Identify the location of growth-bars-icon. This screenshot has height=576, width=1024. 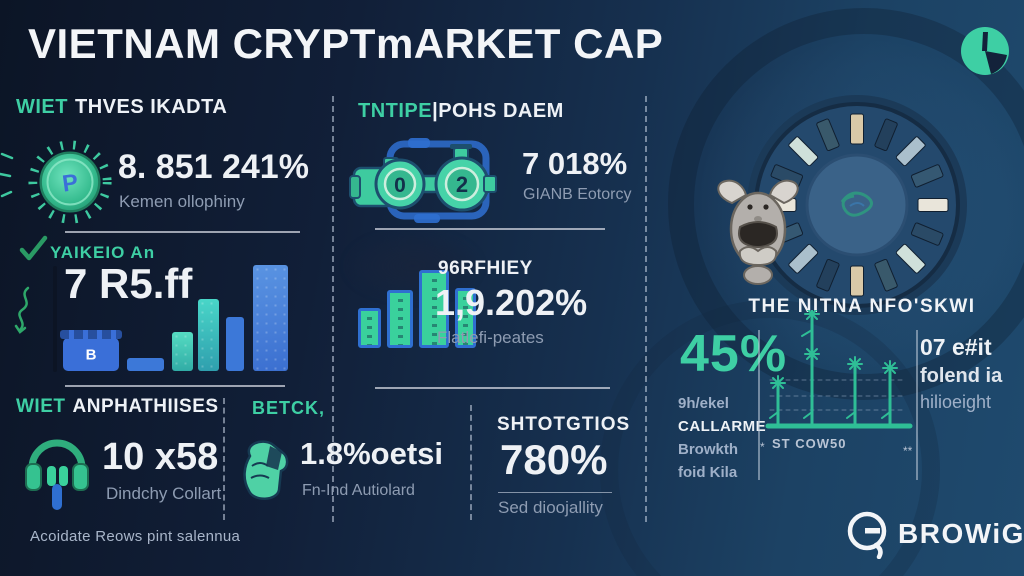
(417, 297).